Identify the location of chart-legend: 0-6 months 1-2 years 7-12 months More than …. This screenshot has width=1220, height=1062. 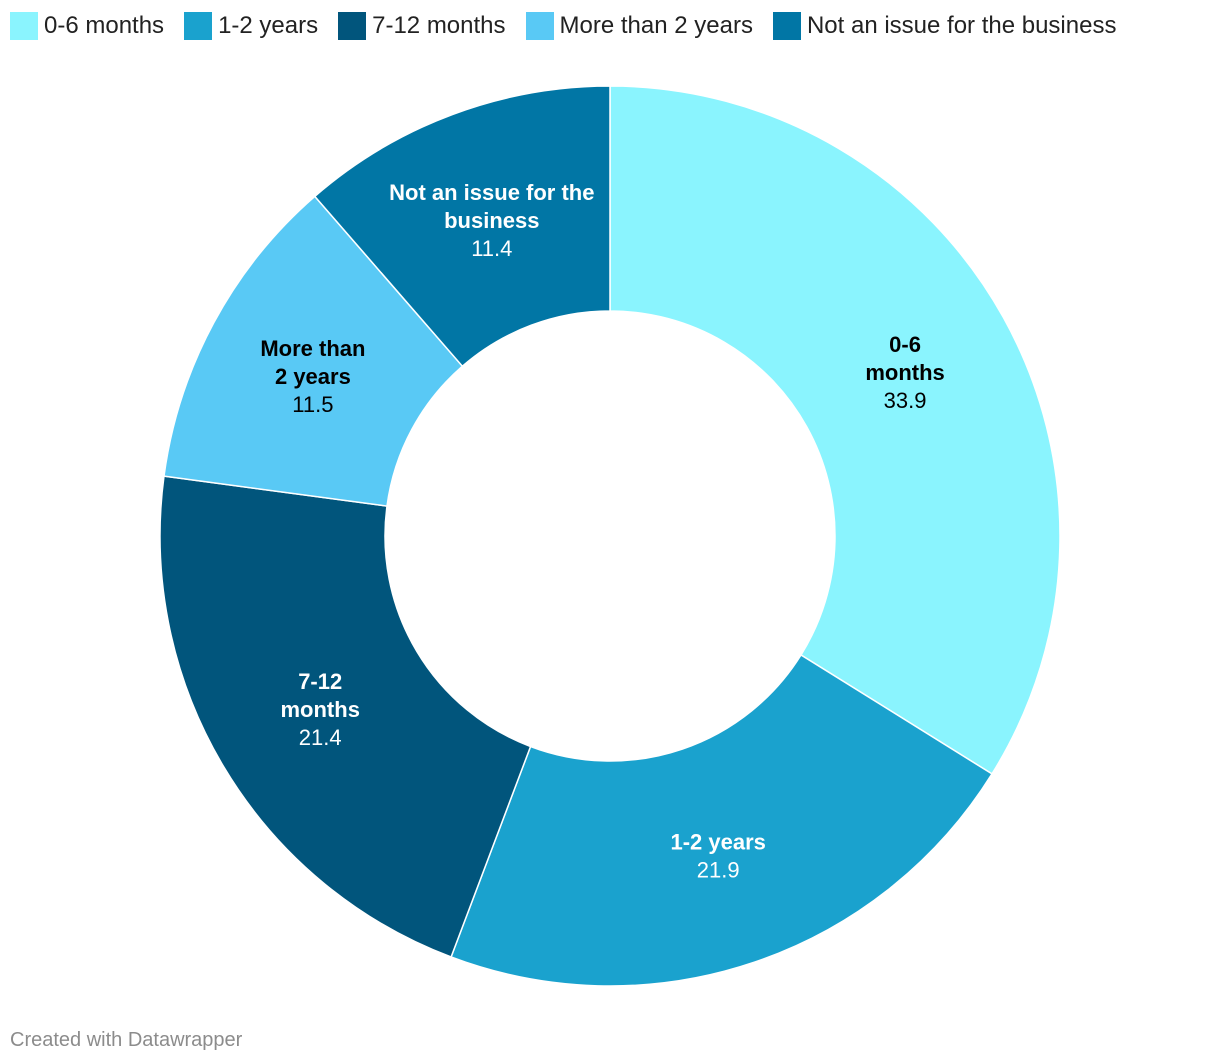
(573, 26).